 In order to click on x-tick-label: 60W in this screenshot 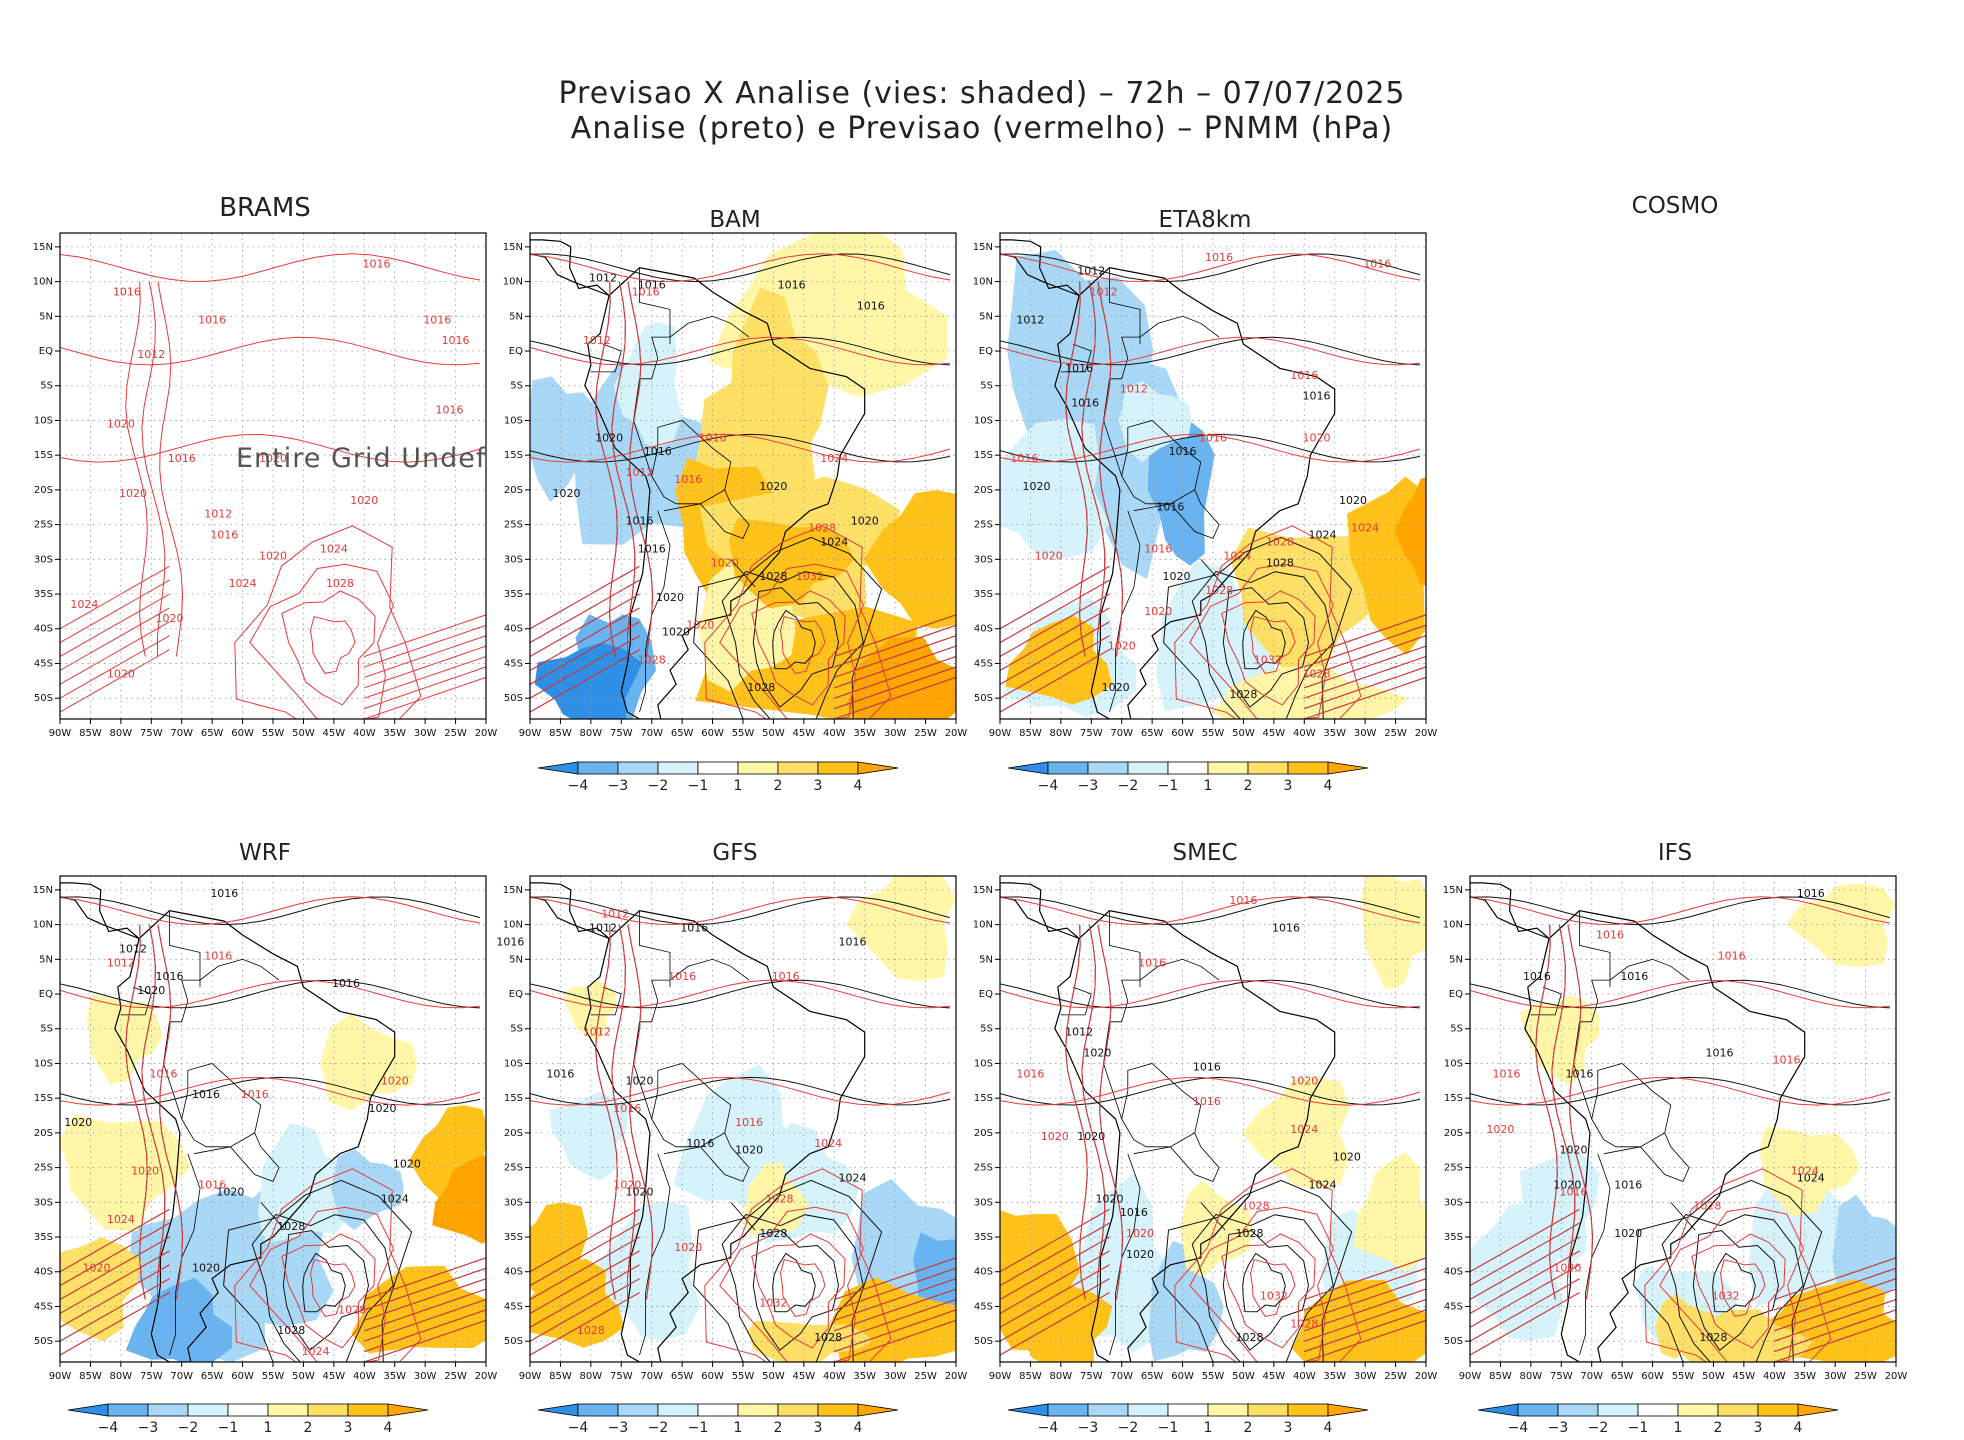, I will do `click(1182, 733)`.